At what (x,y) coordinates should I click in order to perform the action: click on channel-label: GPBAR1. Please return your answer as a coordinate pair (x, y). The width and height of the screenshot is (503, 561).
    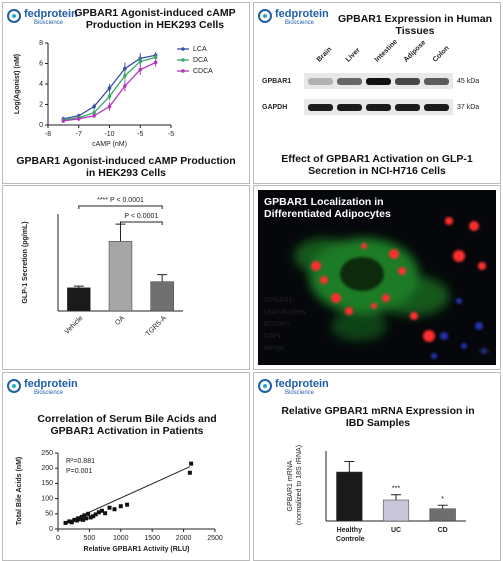
    Looking at the image, I should click on (278, 300).